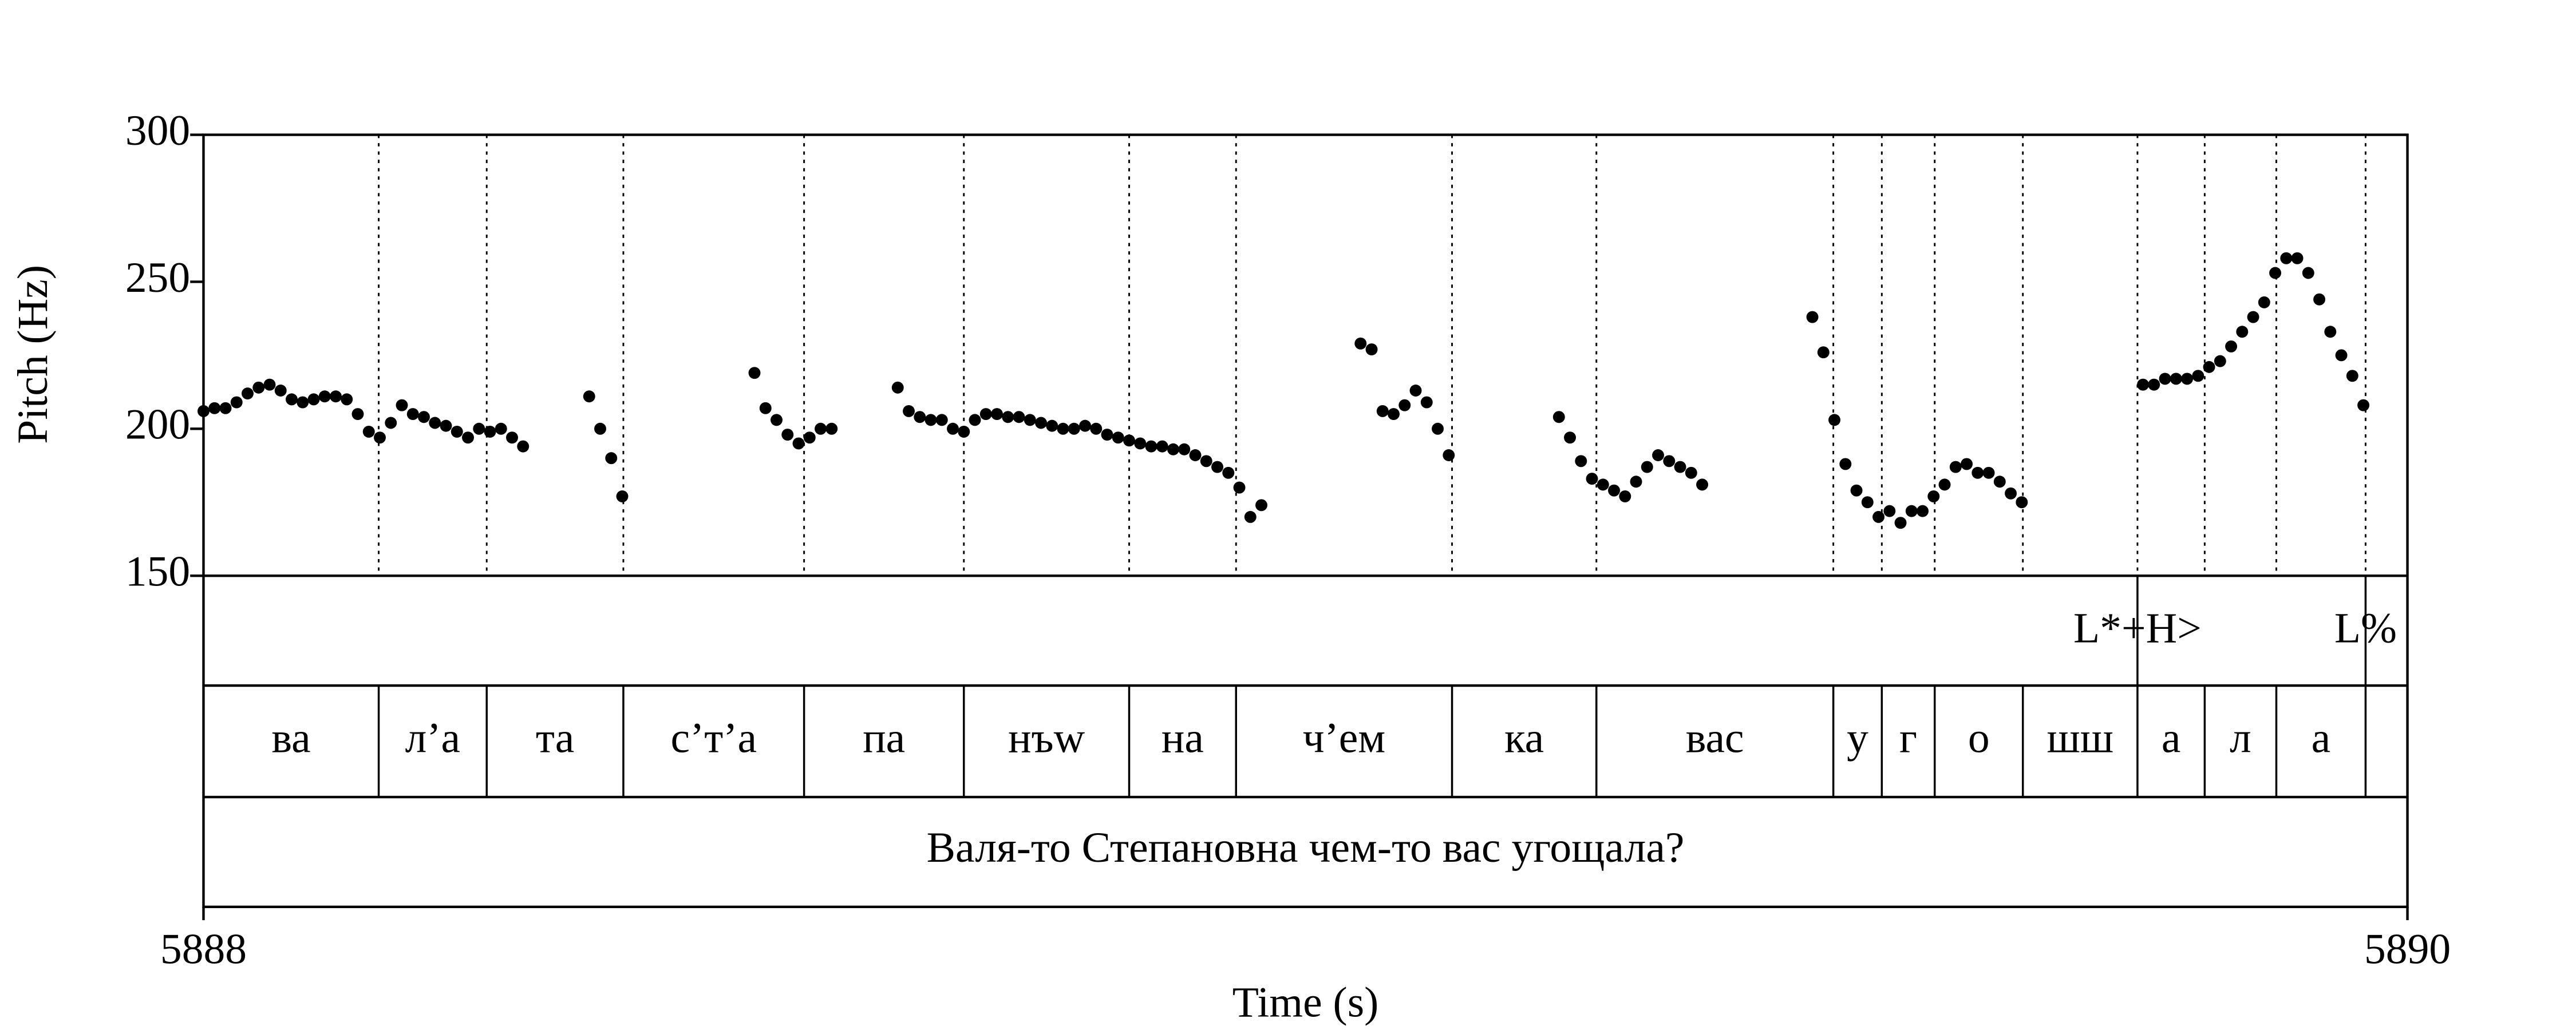 The image size is (2576, 1030). Describe the element at coordinates (1524, 738) in the screenshot. I see `syllable-label: ка` at that location.